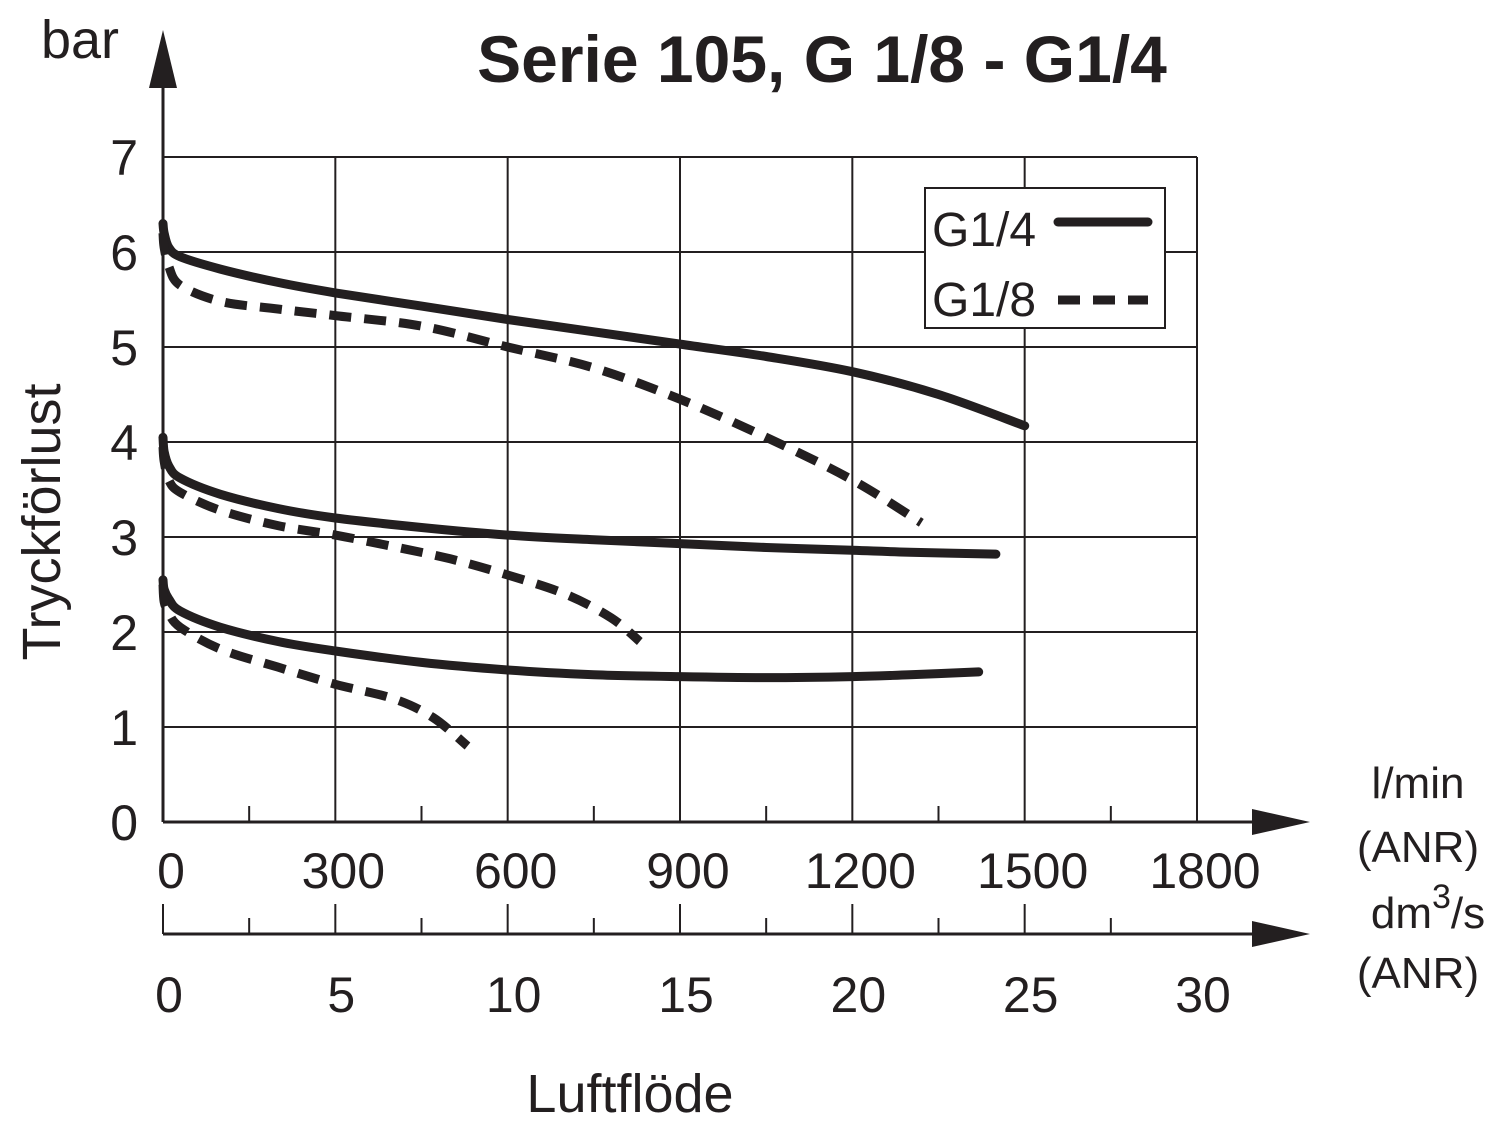 Image resolution: width=1500 pixels, height=1127 pixels. Describe the element at coordinates (860, 871) in the screenshot. I see `x-tick-label: 1200` at that location.